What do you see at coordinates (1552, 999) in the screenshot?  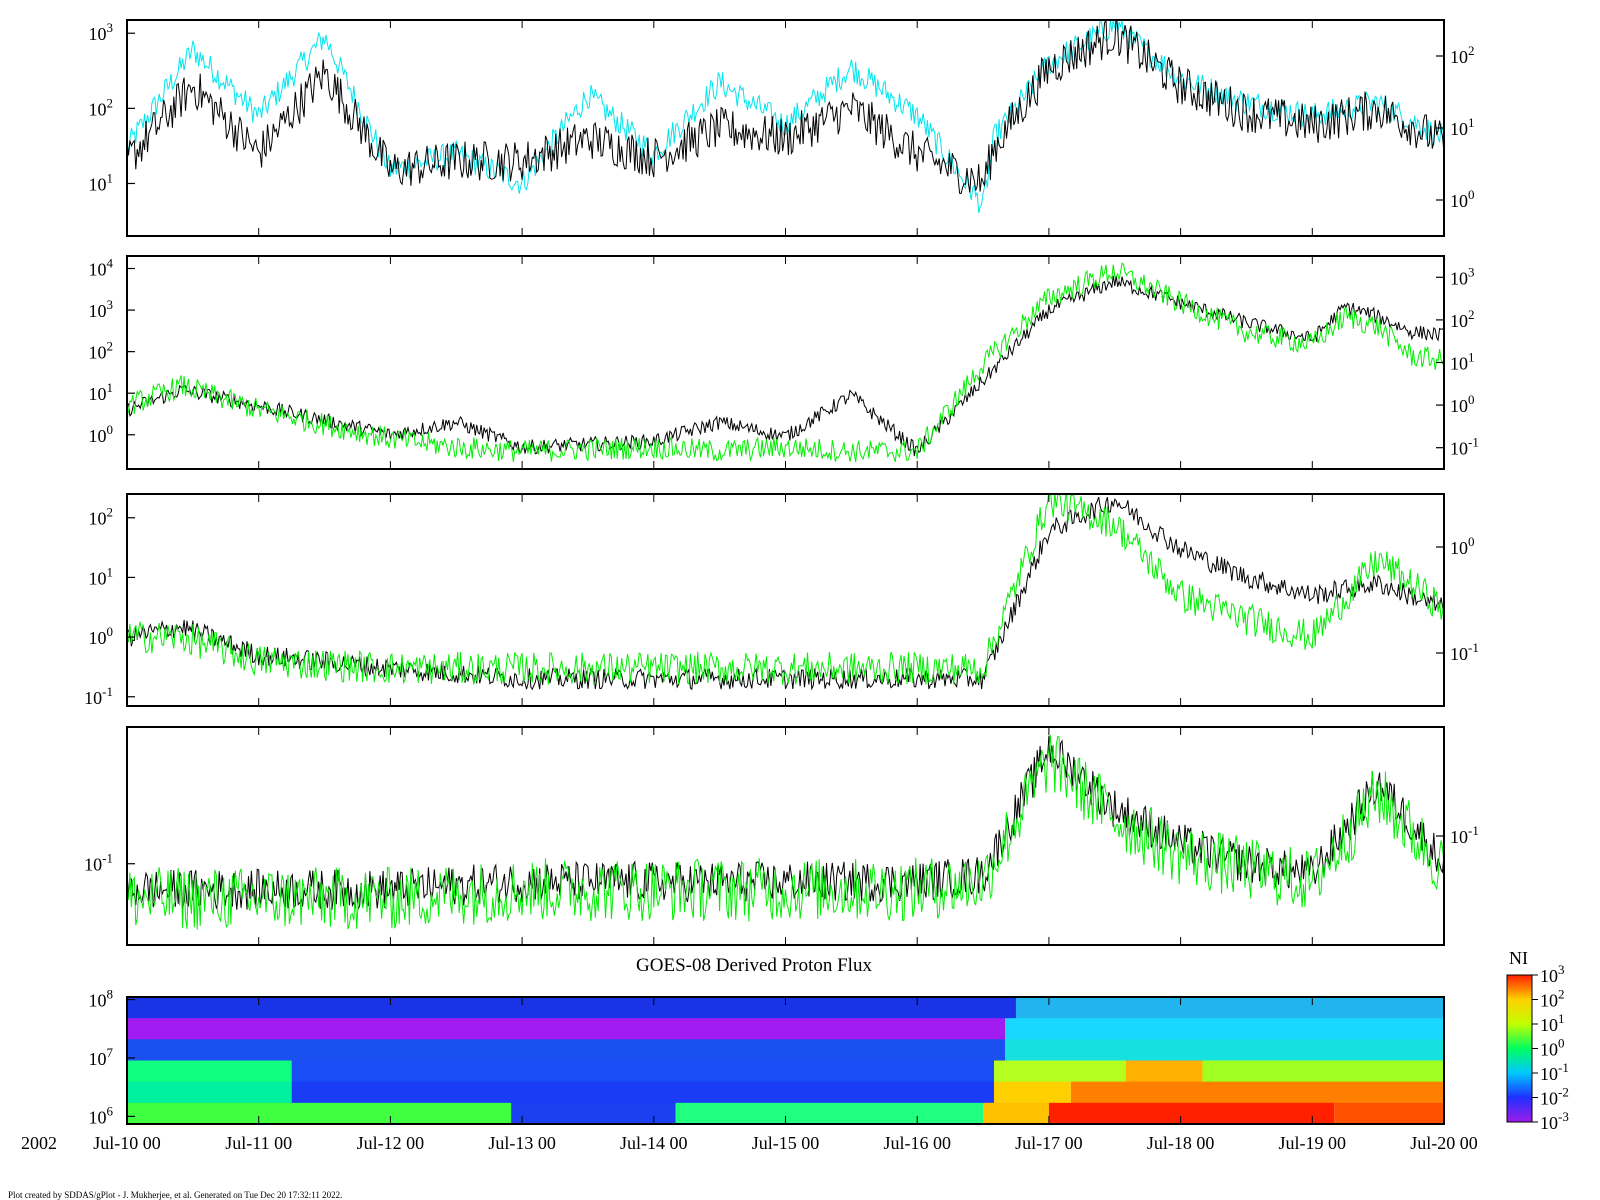 I see `colorbar-tick-label: 10²` at bounding box center [1552, 999].